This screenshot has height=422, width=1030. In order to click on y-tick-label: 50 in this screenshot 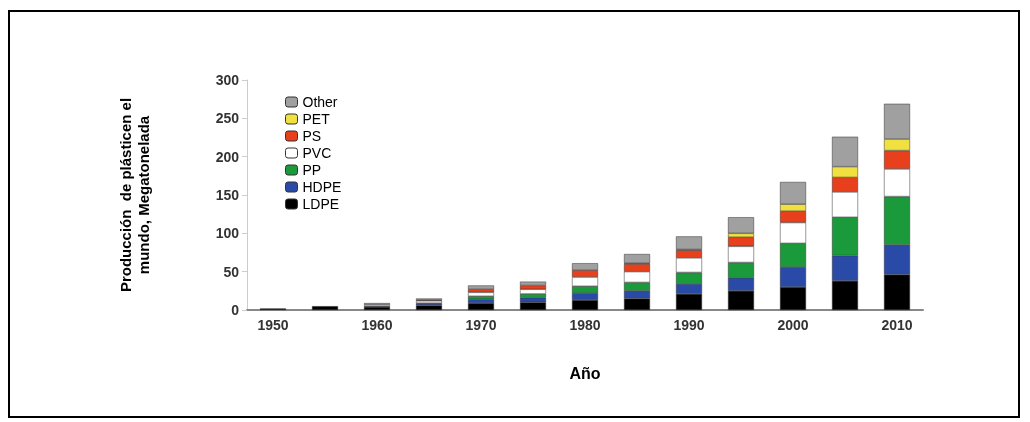, I will do `click(231, 271)`.